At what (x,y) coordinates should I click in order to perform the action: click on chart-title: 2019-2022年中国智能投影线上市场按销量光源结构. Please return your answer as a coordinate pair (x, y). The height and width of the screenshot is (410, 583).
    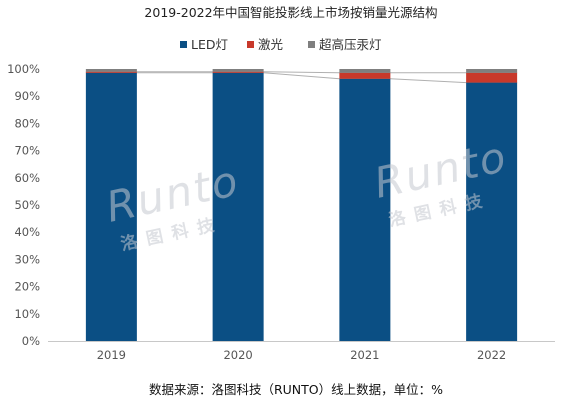
    Looking at the image, I should click on (290, 12).